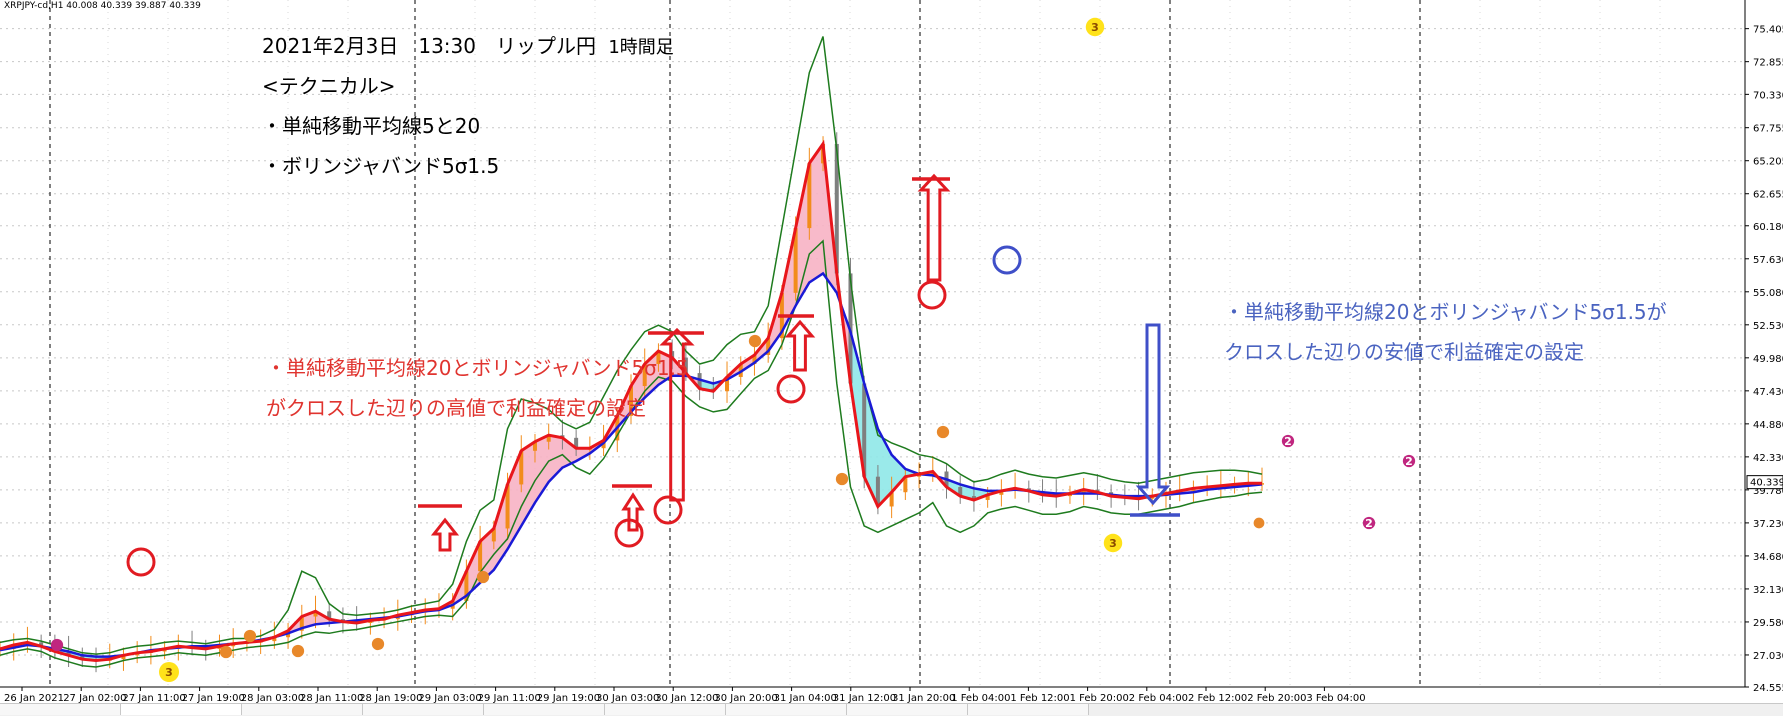 This screenshot has height=716, width=1783. Describe the element at coordinates (1276, 698) in the screenshot. I see `x-tick-label: 2 Feb 20:00` at that location.